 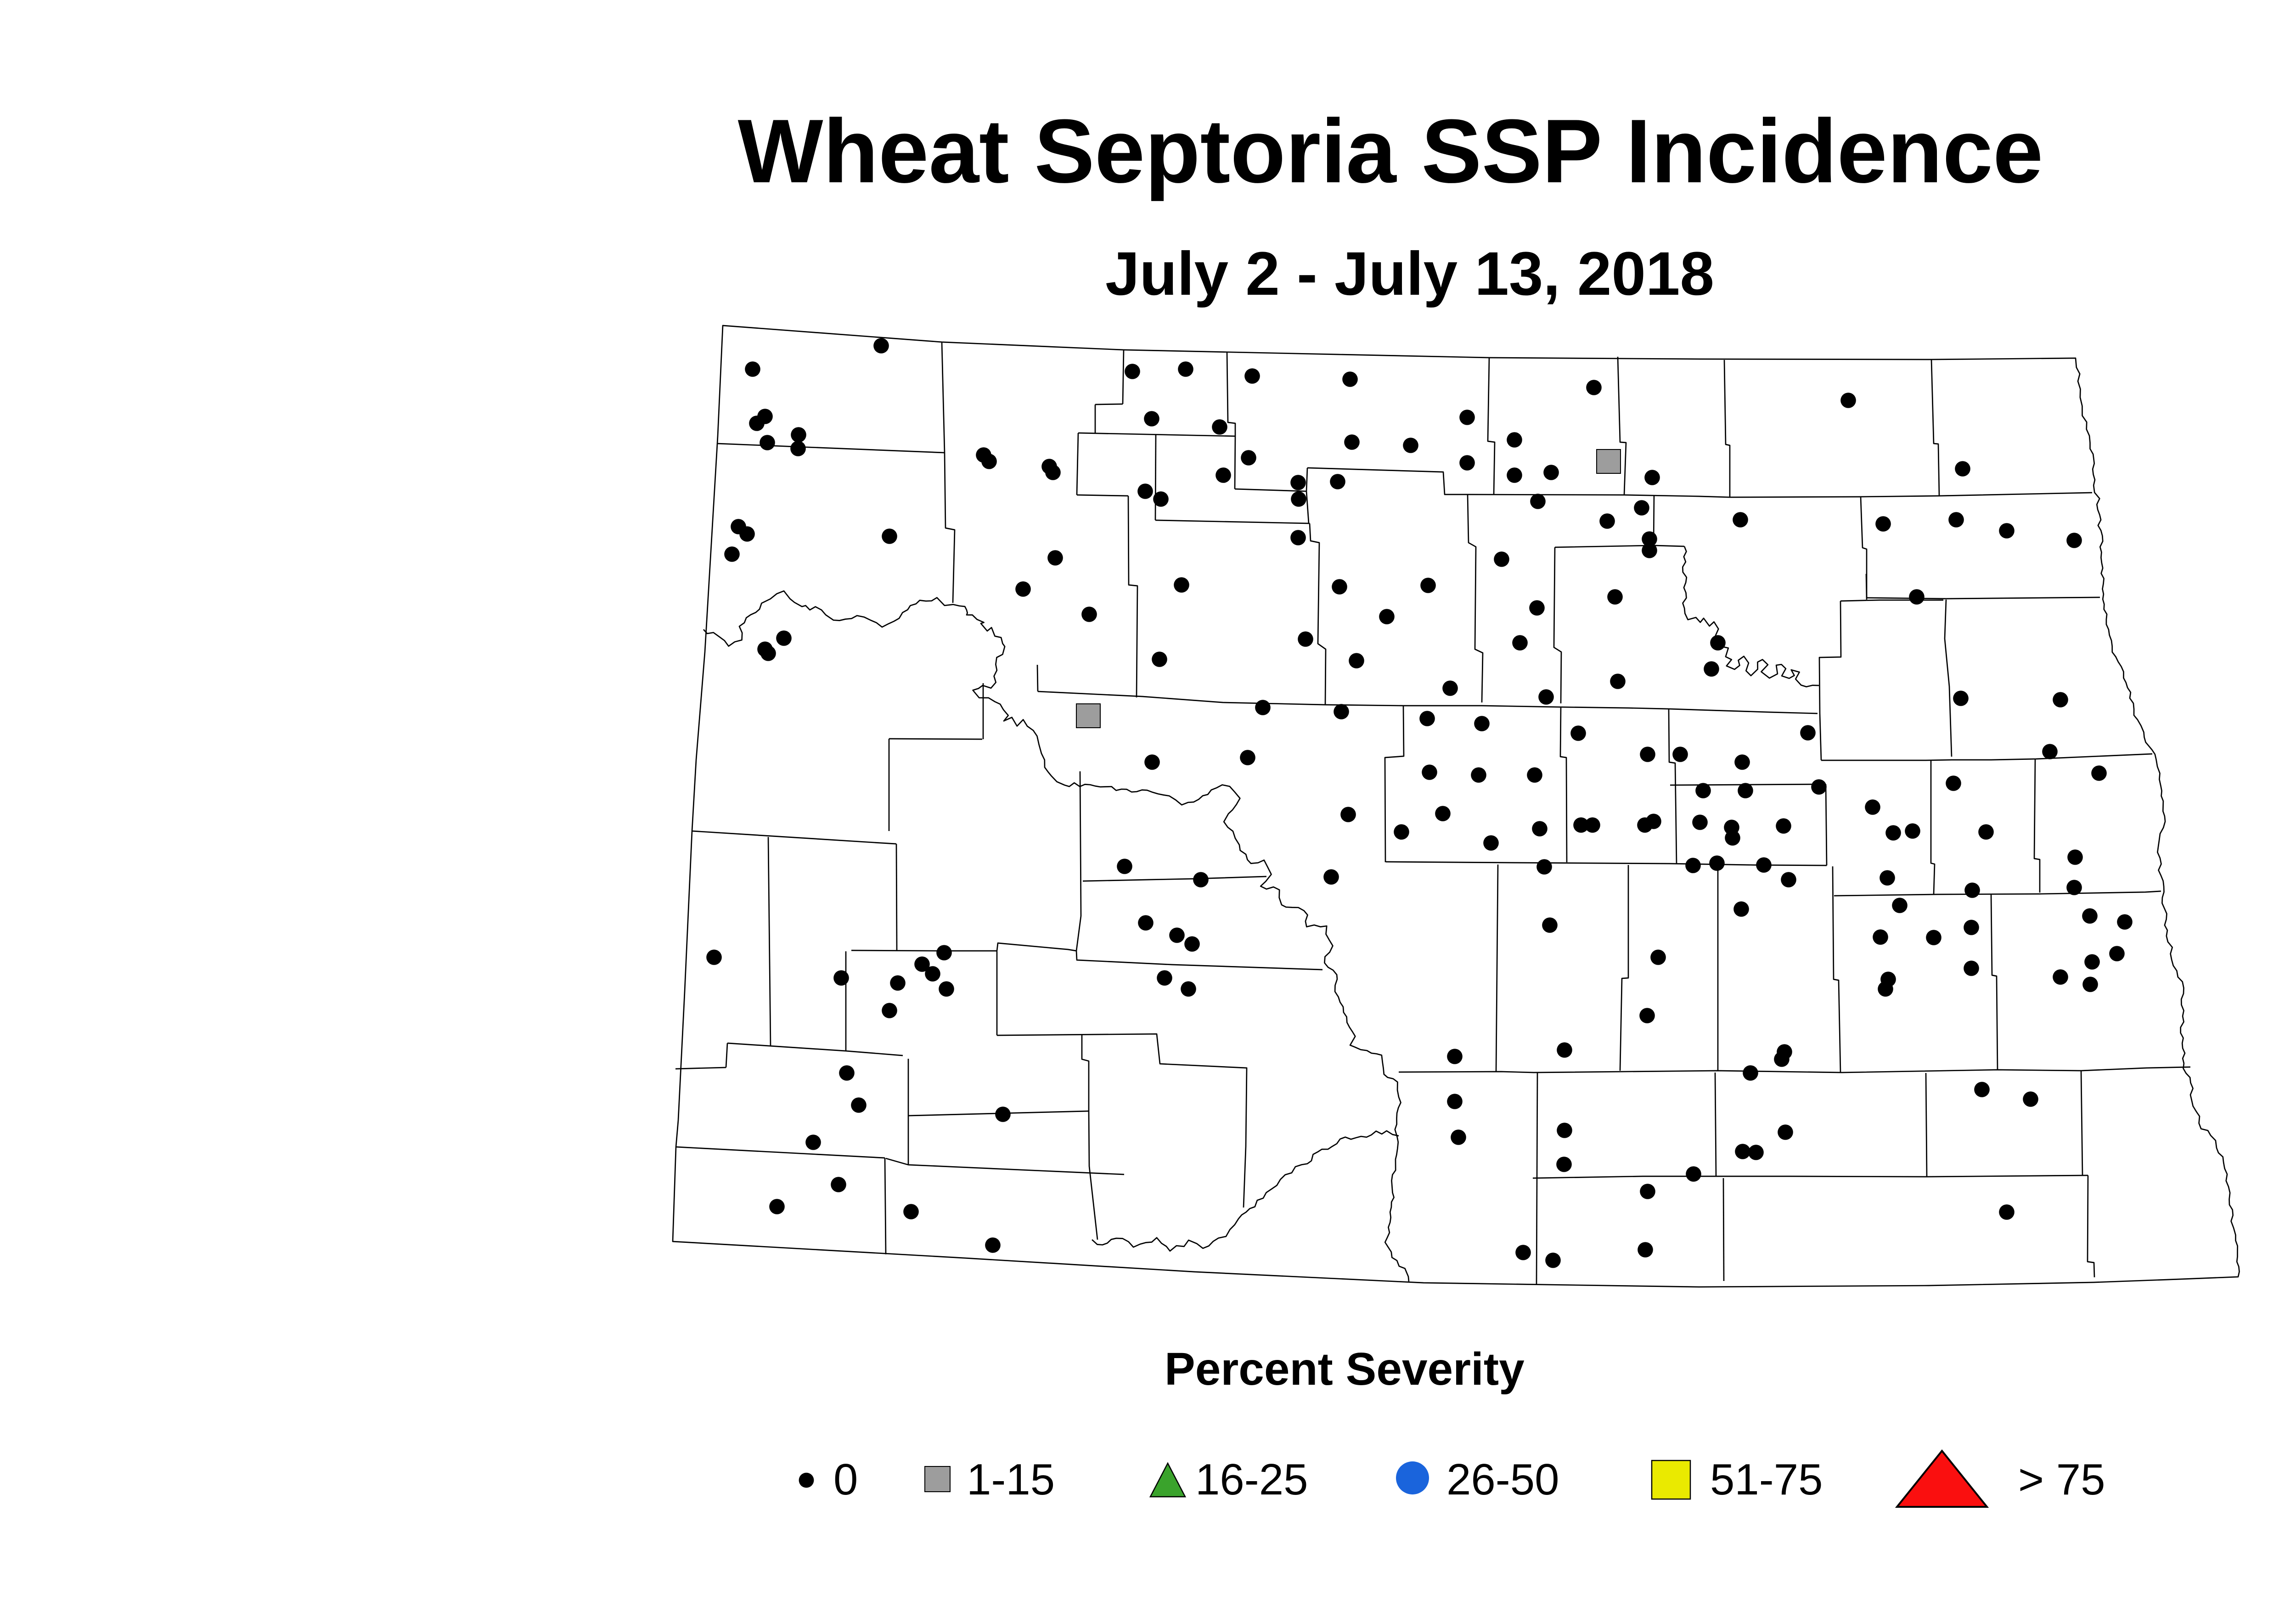 I want to click on svg-text: 16-25, so click(x=1251, y=1480).